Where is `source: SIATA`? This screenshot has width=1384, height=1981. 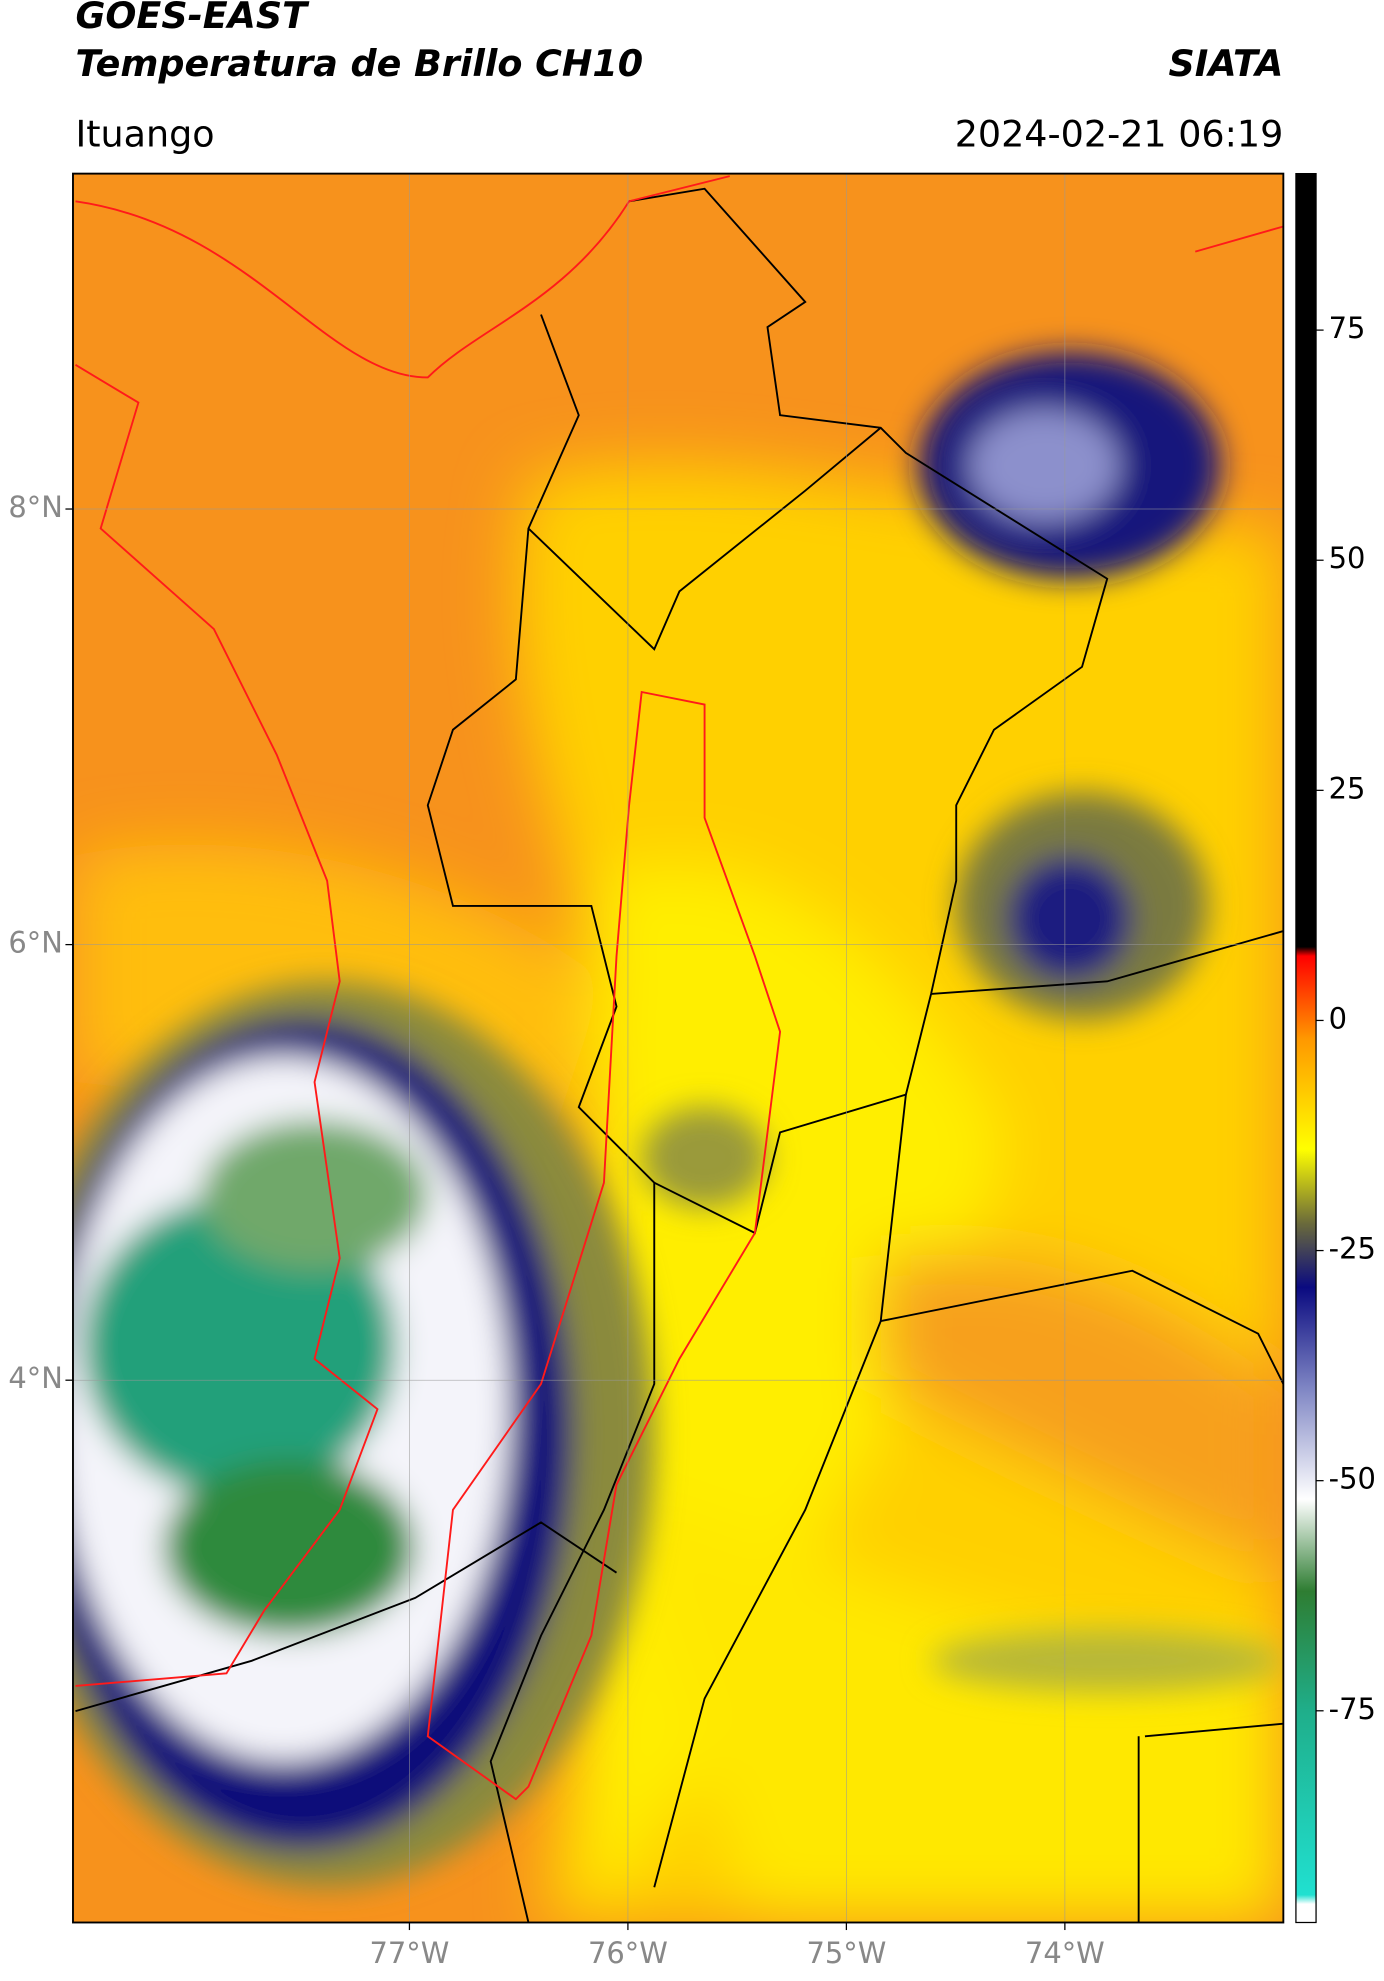 source: SIATA is located at coordinates (1225, 63).